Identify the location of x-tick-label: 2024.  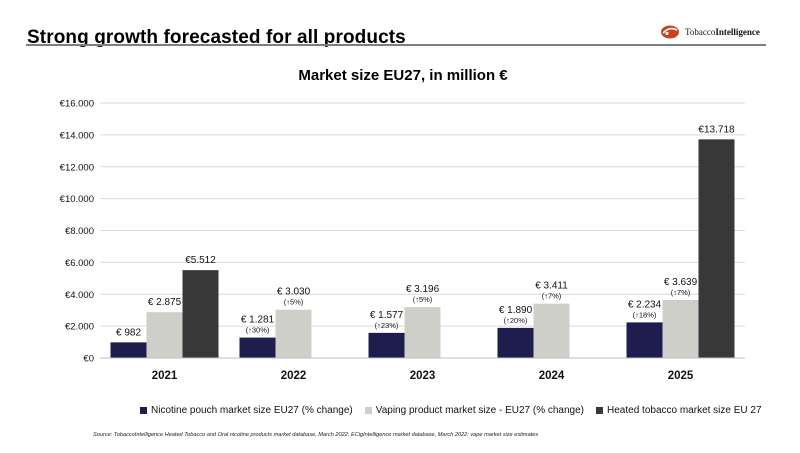
(552, 376).